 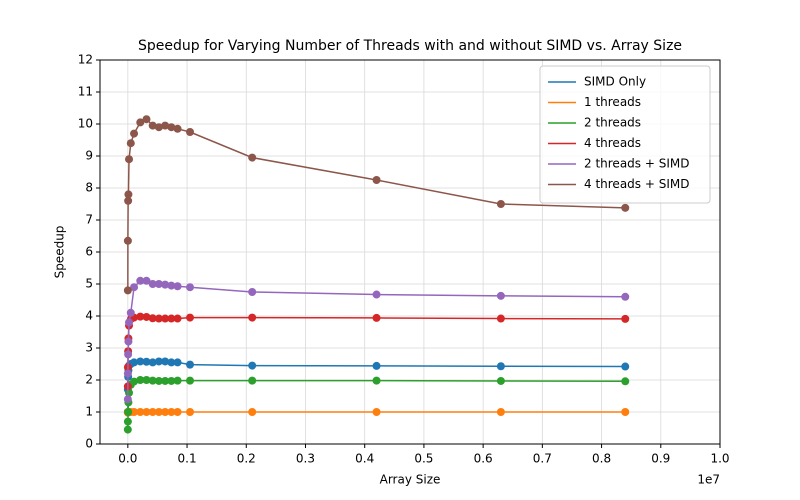 What do you see at coordinates (542, 459) in the screenshot?
I see `x-tick-label: 0.7` at bounding box center [542, 459].